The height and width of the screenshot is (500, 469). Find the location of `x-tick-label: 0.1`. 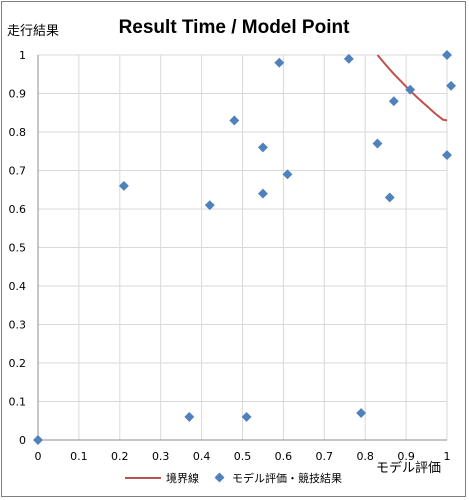

x-tick-label: 0.1 is located at coordinates (79, 456).